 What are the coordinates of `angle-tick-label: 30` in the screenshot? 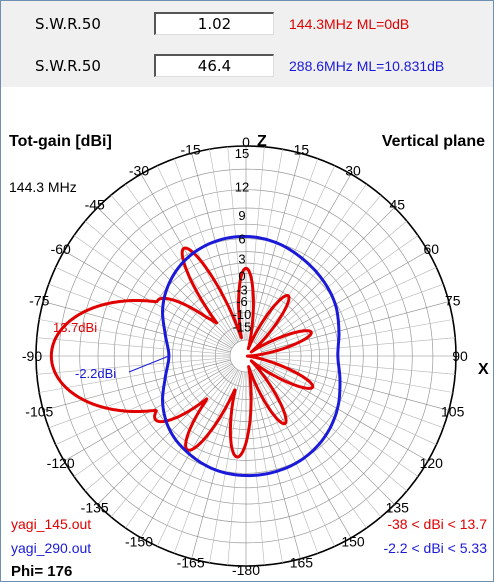 It's located at (353, 171).